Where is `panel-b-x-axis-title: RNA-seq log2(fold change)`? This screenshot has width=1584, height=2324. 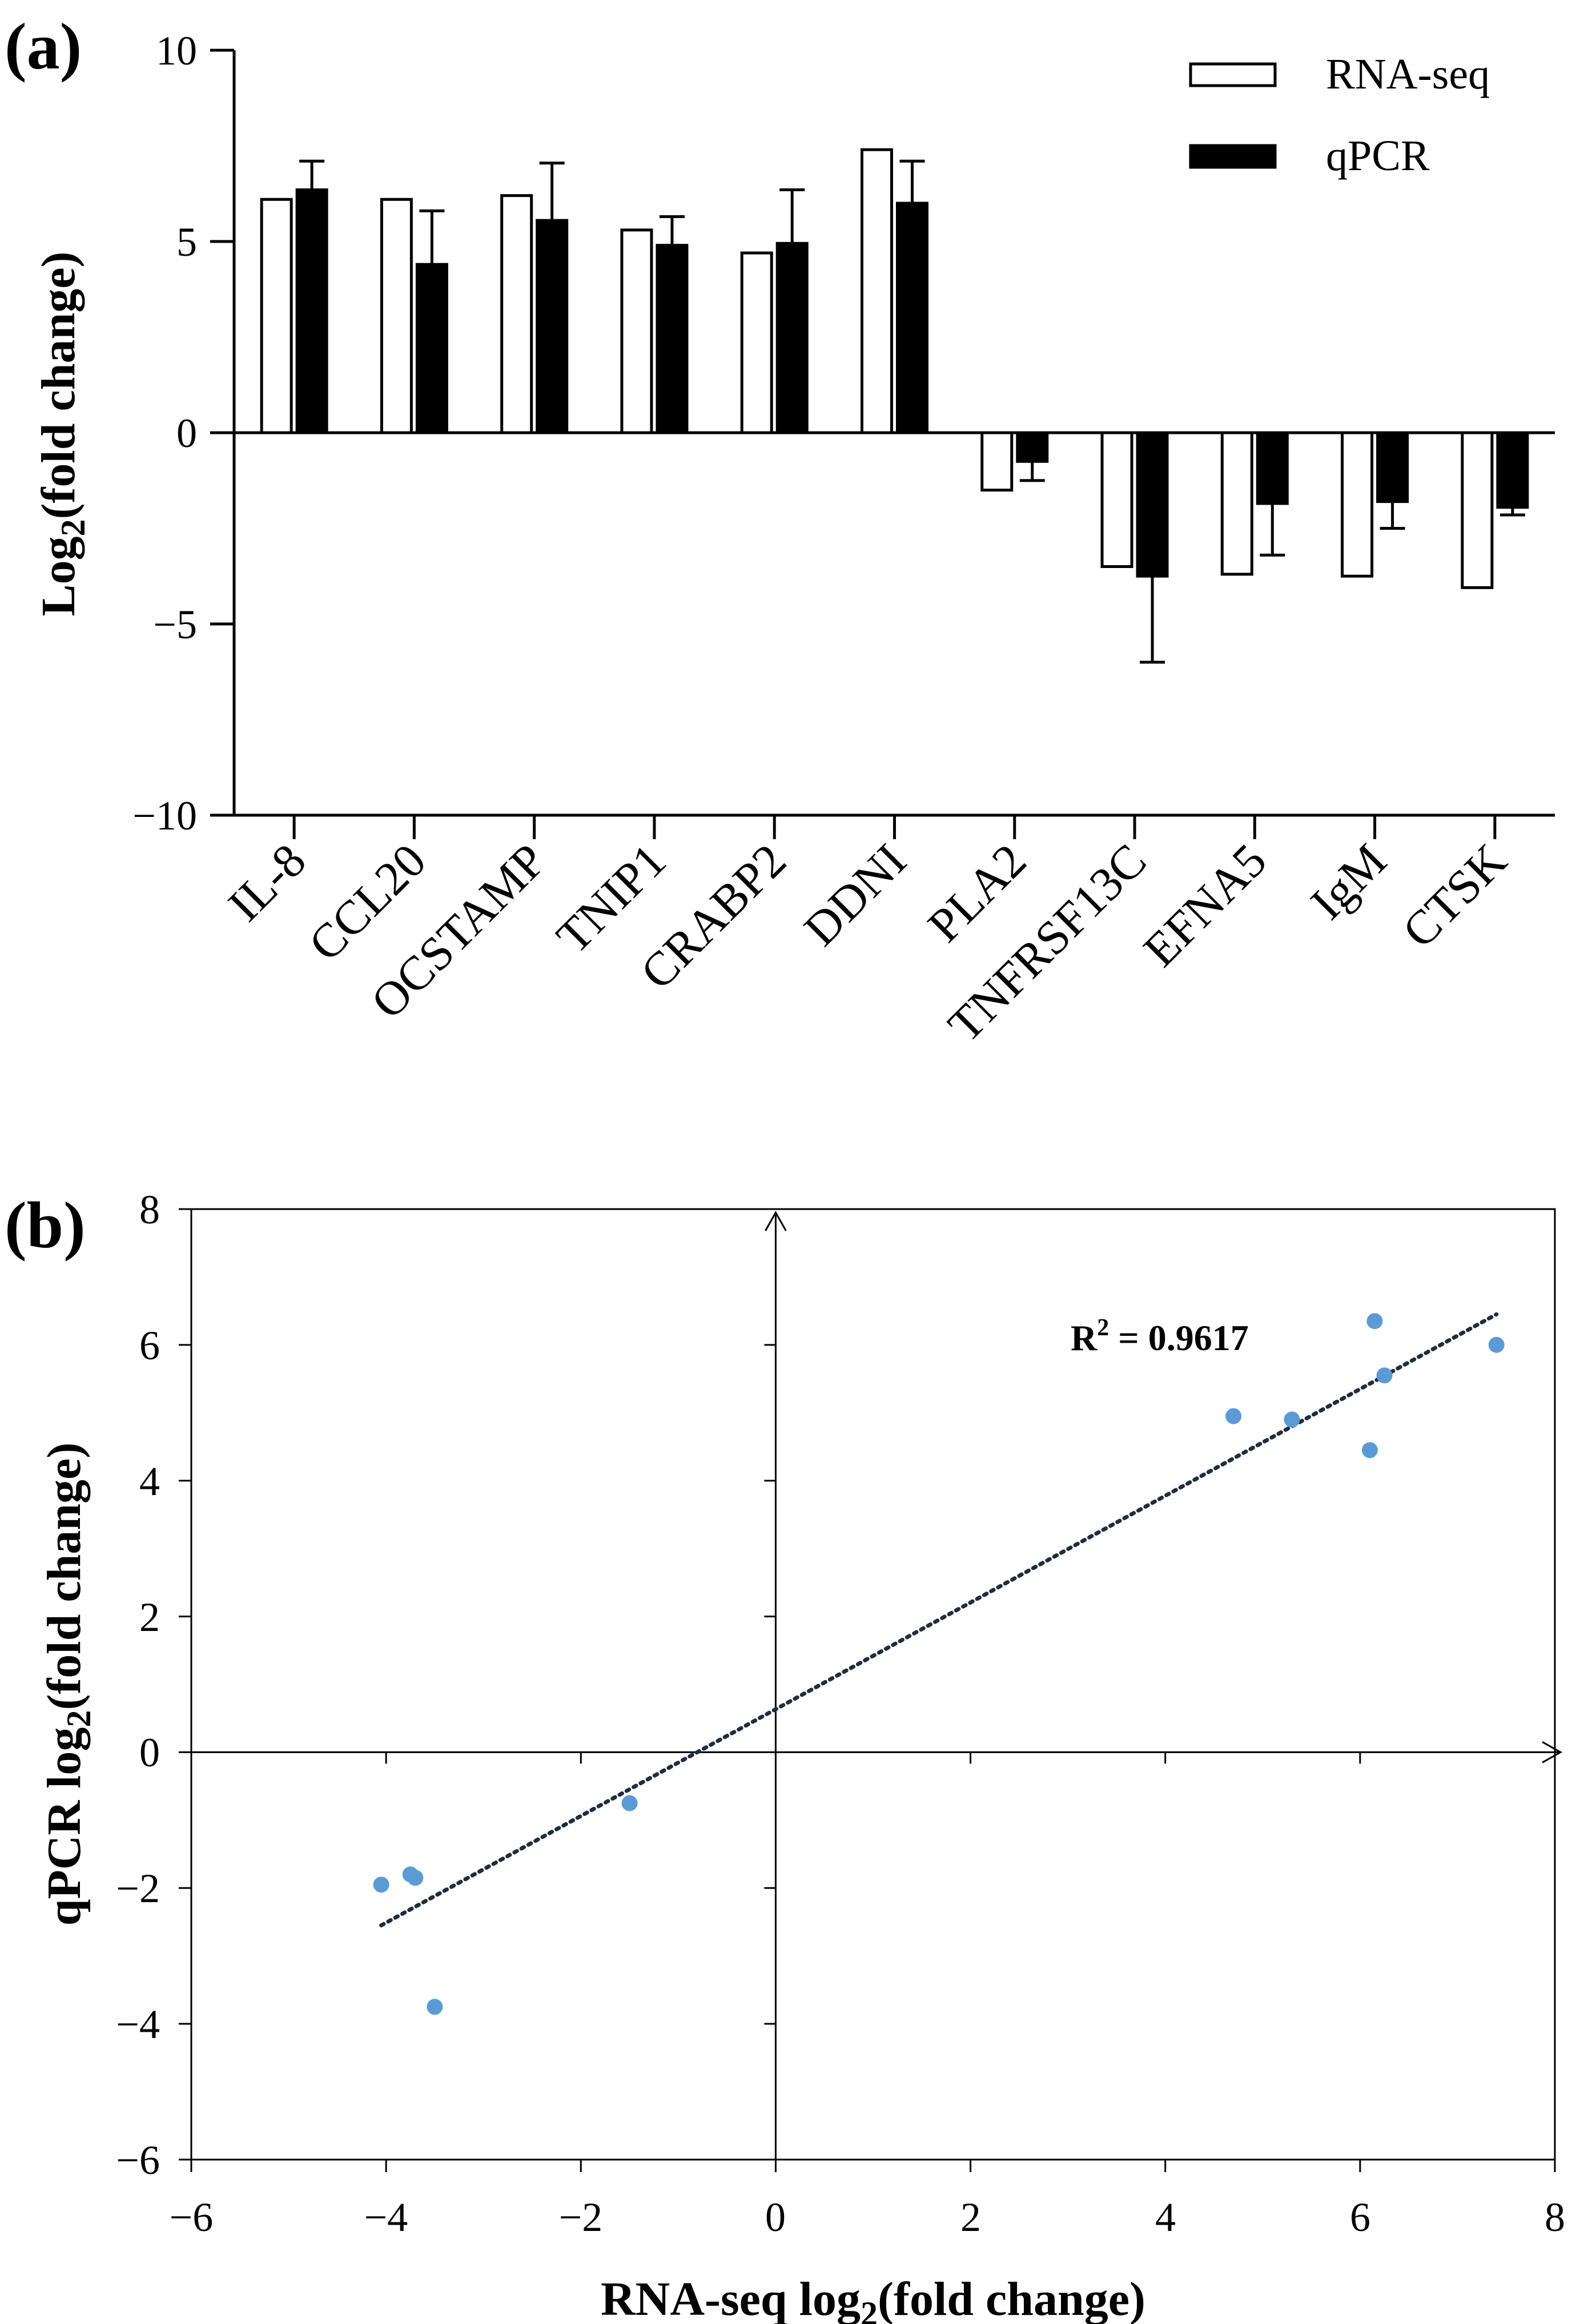
panel-b-x-axis-title: RNA-seq log2(fold change) is located at coordinates (873, 2299).